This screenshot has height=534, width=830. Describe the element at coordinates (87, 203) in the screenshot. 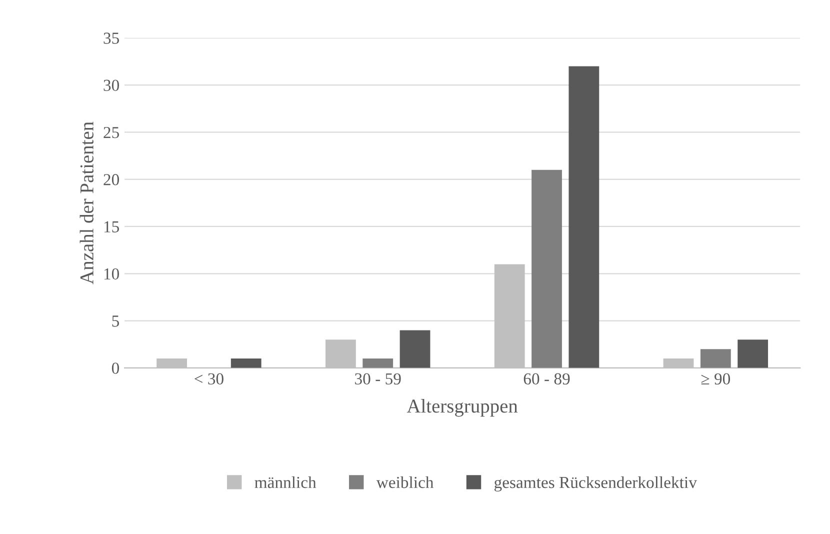

I see `y-axis-title: Anzahl der Patienten` at that location.